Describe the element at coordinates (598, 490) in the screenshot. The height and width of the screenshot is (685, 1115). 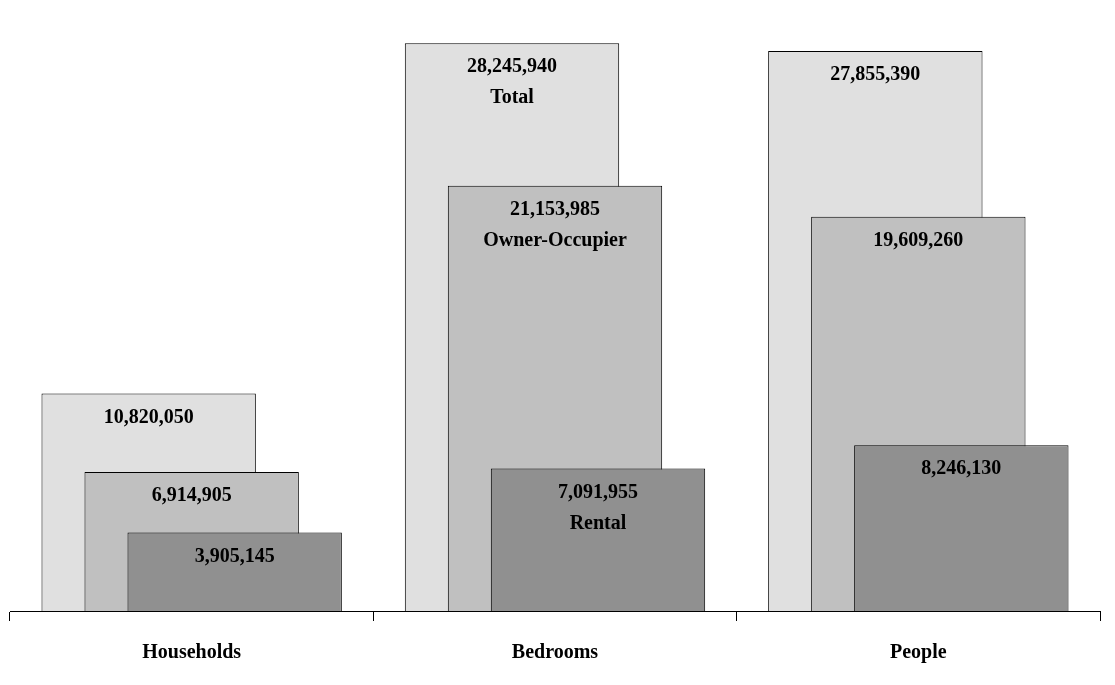
I see `data-label: 7,091,955` at that location.